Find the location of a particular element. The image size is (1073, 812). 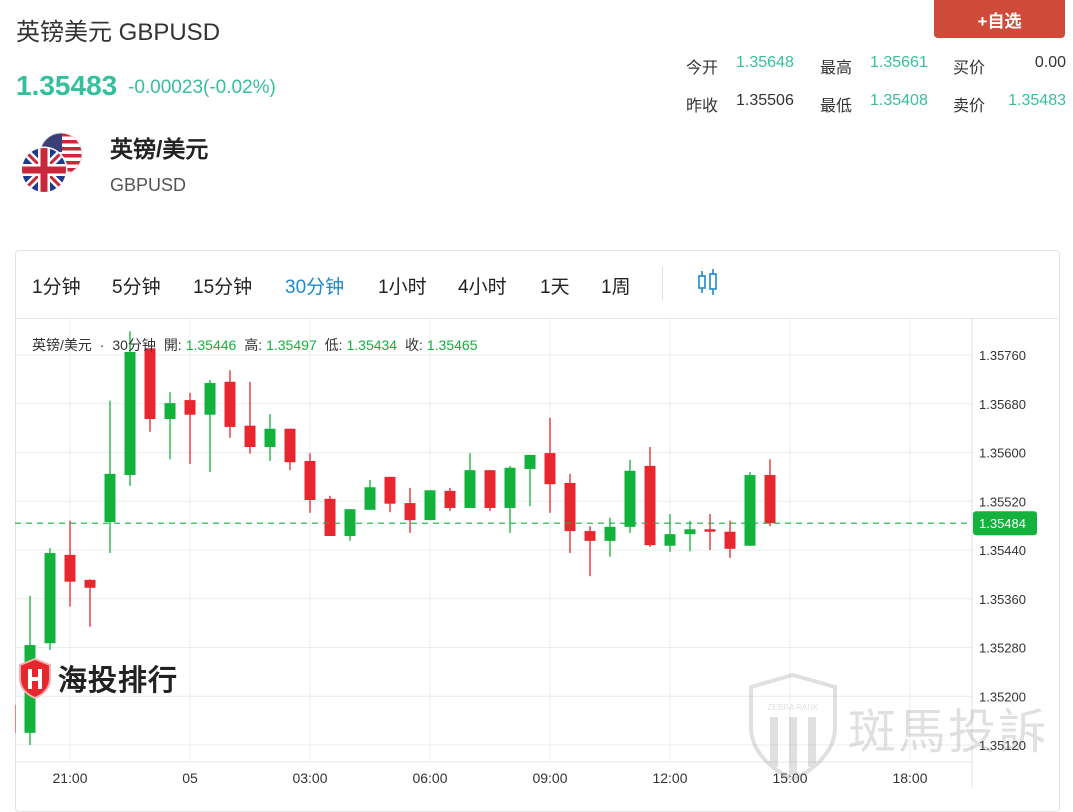

stat-value: 1.35506 is located at coordinates (765, 100).